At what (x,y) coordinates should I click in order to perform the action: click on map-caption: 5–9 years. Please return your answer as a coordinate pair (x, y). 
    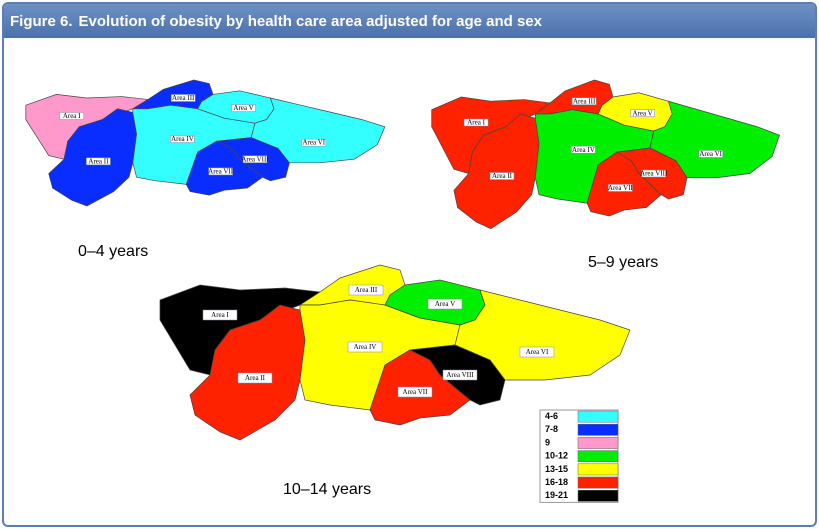
    Looking at the image, I should click on (623, 262).